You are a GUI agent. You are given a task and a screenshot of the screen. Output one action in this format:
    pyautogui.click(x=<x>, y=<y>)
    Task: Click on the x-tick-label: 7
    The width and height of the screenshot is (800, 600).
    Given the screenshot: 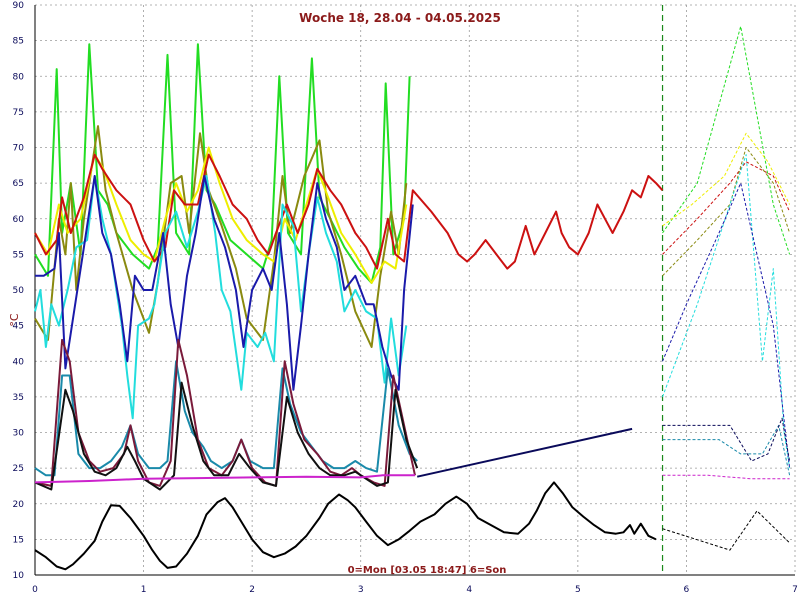 What is the action you would take?
    pyautogui.click(x=795, y=590)
    